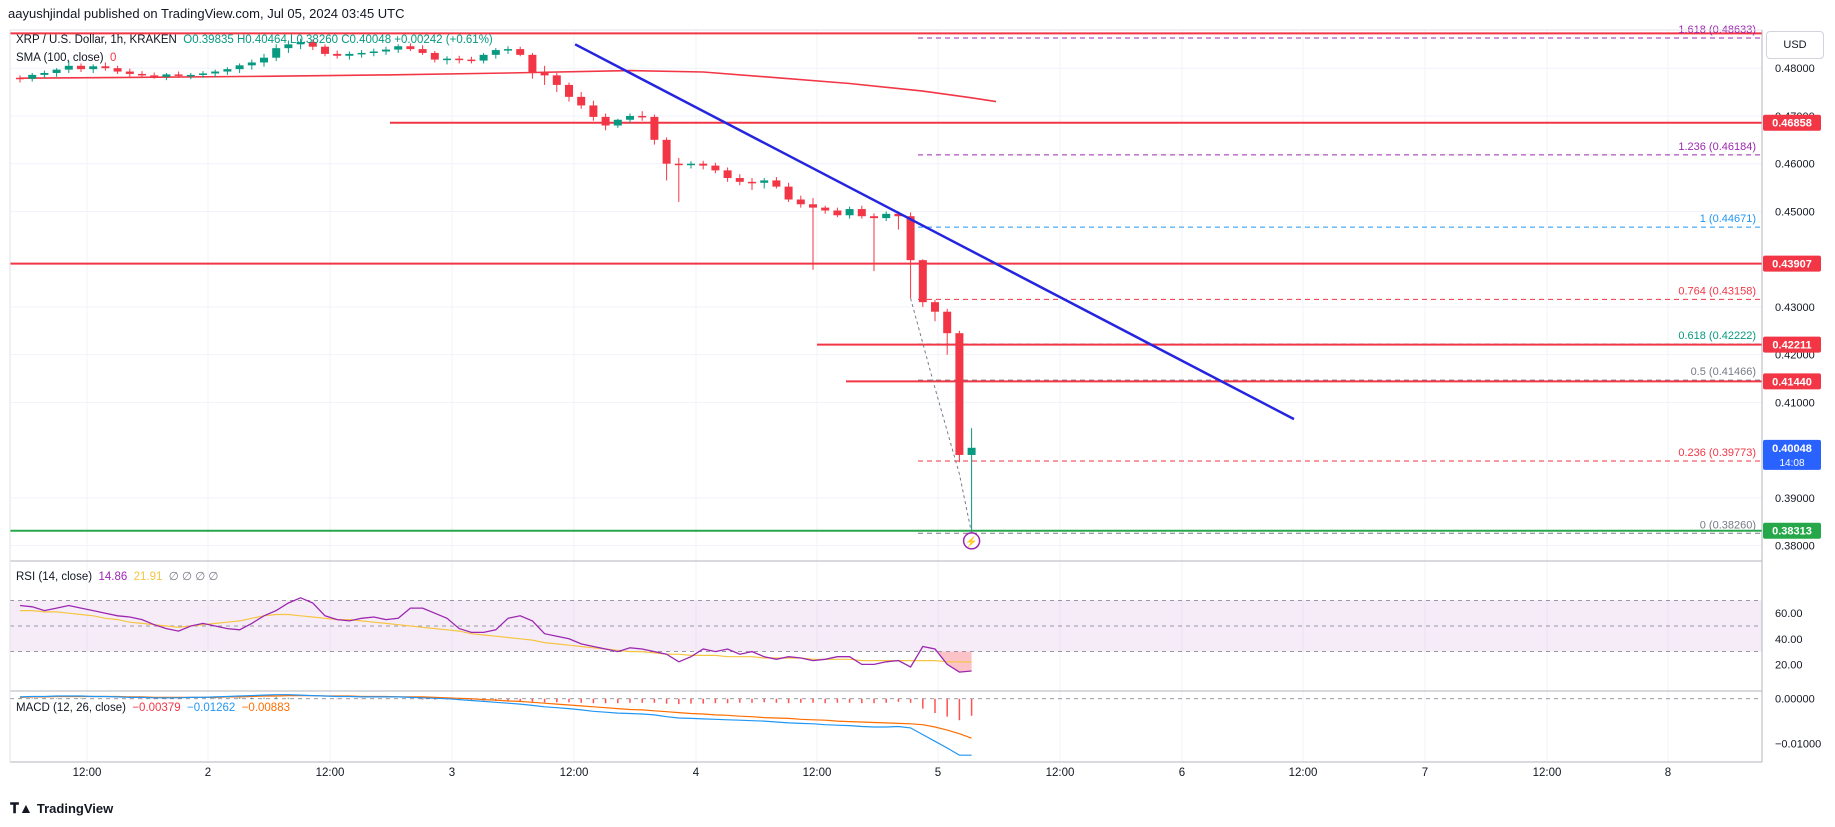  I want to click on fib-level-label: 0.618 (0.42222), so click(1717, 336).